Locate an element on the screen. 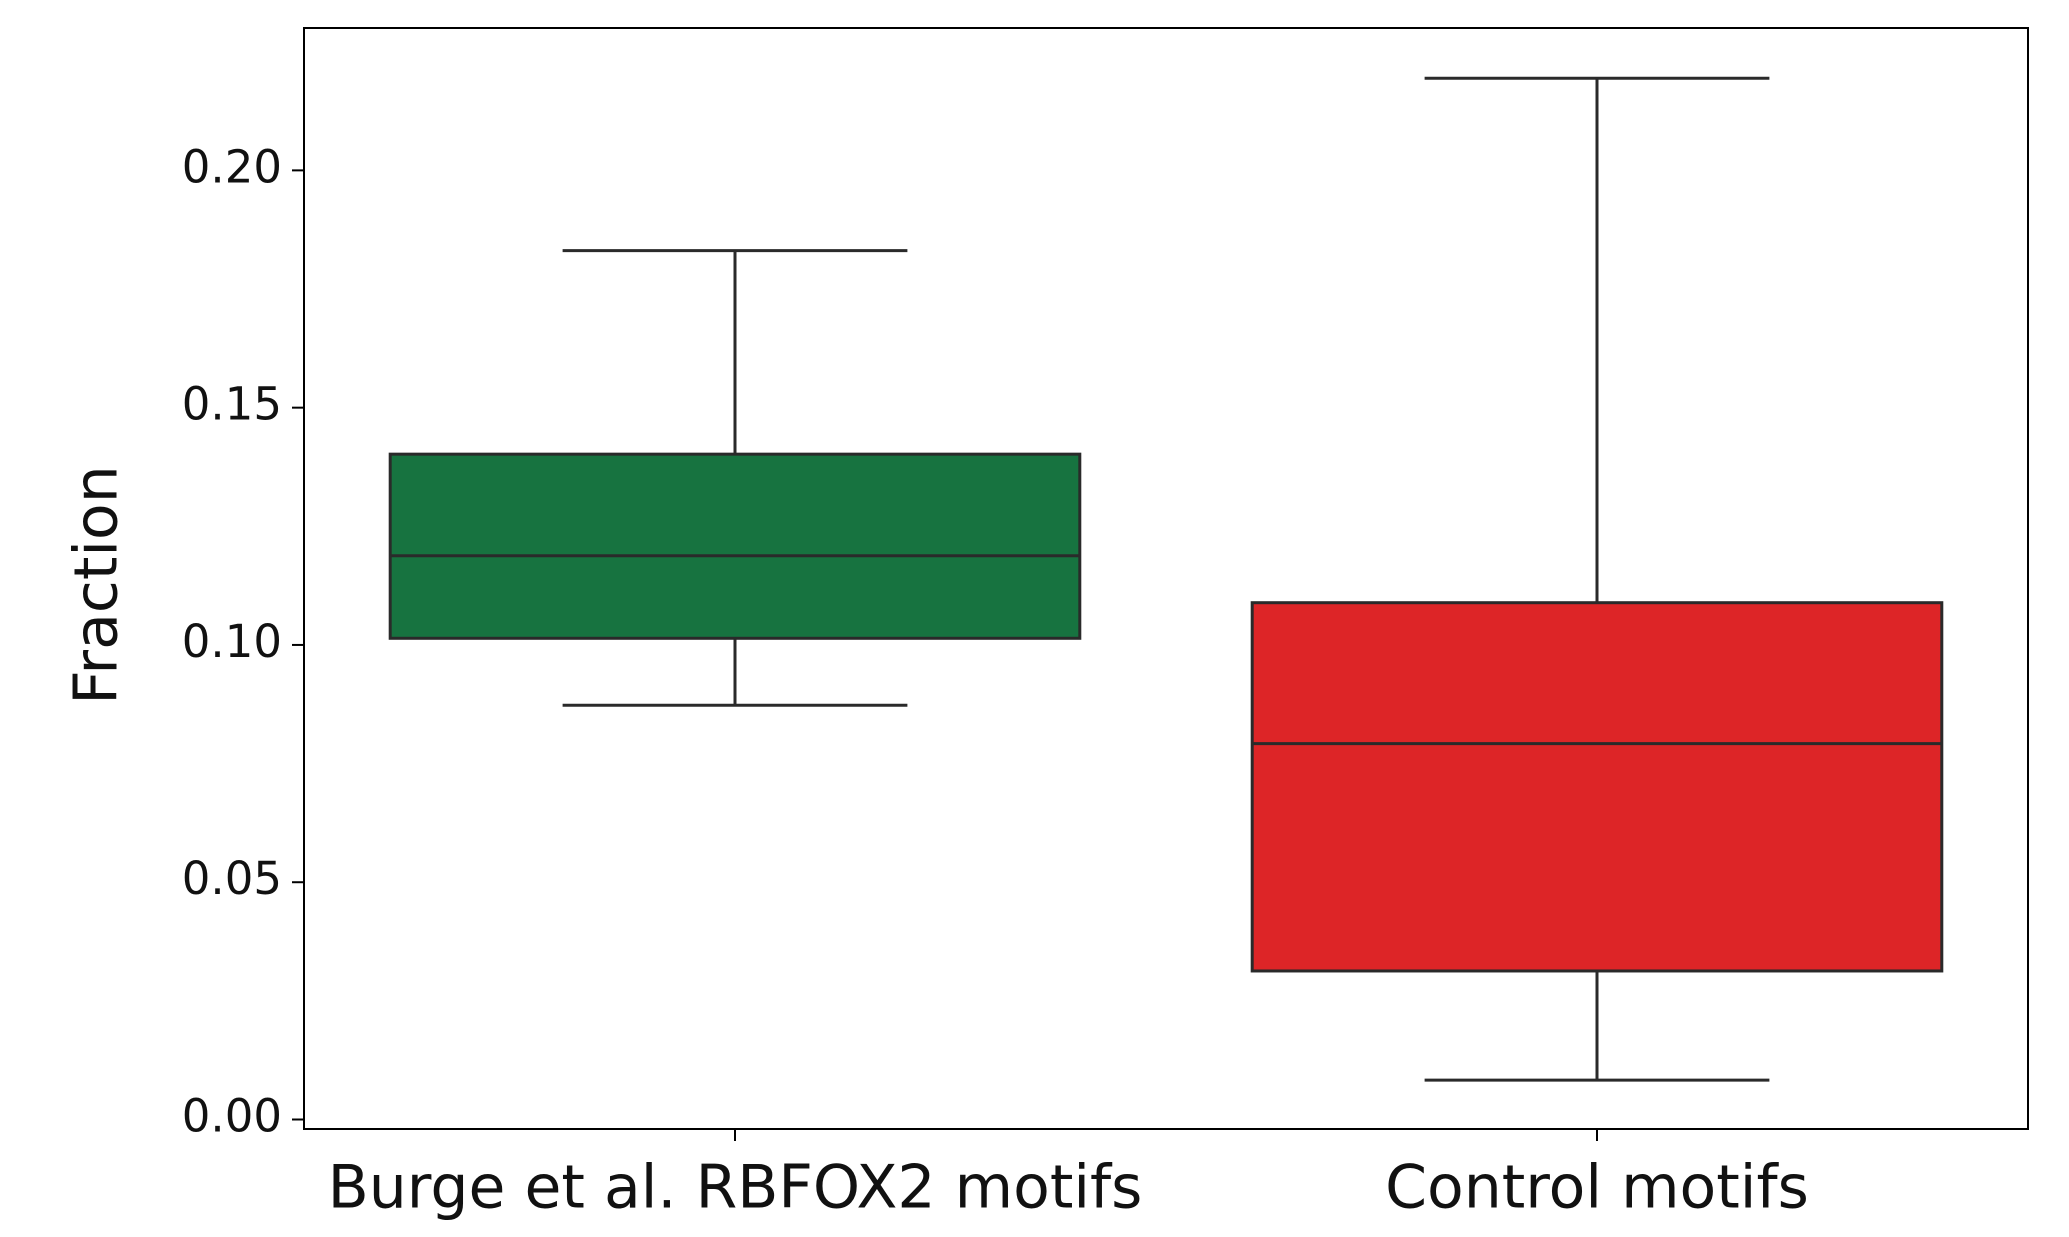  x-tick-label: Control motifs is located at coordinates (1597, 1188).